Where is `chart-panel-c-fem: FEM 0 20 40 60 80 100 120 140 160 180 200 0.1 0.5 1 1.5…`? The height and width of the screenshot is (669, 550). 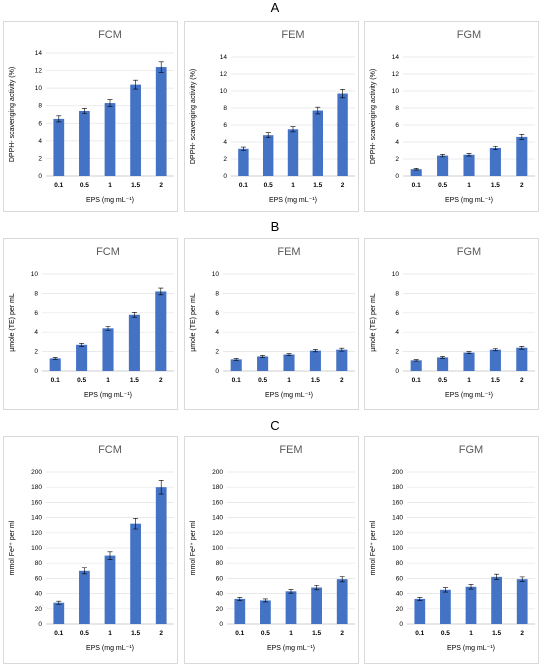 chart-panel-c-fem: FEM 0 20 40 60 80 100 120 140 160 180 200 0.1 0.5 1 1.5… is located at coordinates (271, 550).